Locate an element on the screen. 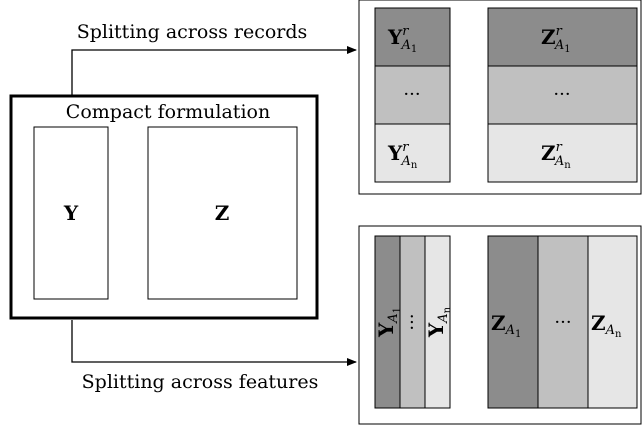 This screenshot has width=643, height=426. features-z-1-label: ZA1 is located at coordinates (506, 325).